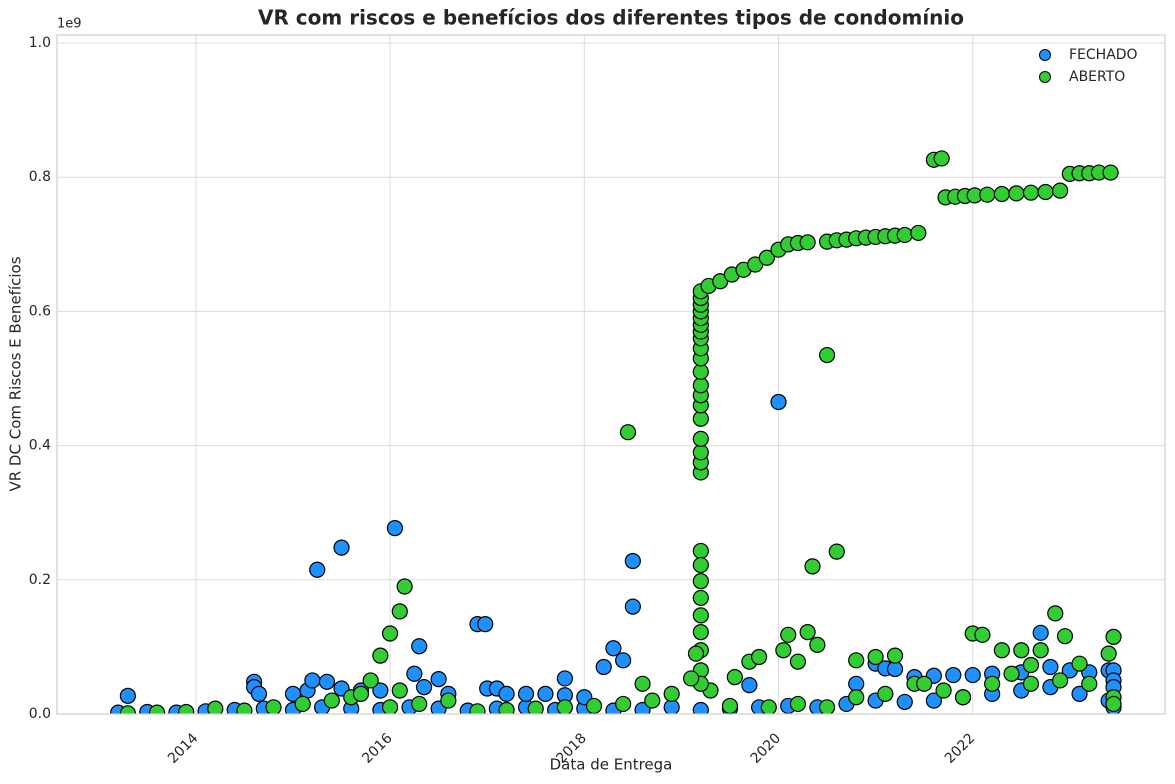 This screenshot has width=1175, height=784. Describe the element at coordinates (40, 43) in the screenshot. I see `y-tick-label: 1.0` at that location.